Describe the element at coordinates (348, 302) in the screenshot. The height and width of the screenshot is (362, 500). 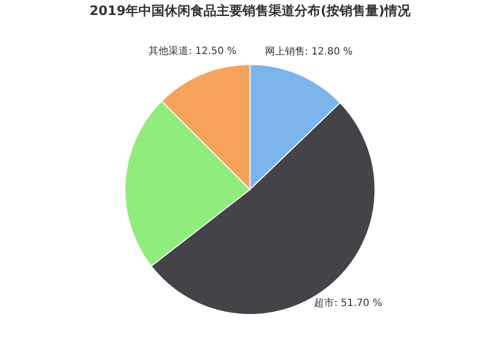
I see `slice-label: 超市: 51.70 %` at that location.